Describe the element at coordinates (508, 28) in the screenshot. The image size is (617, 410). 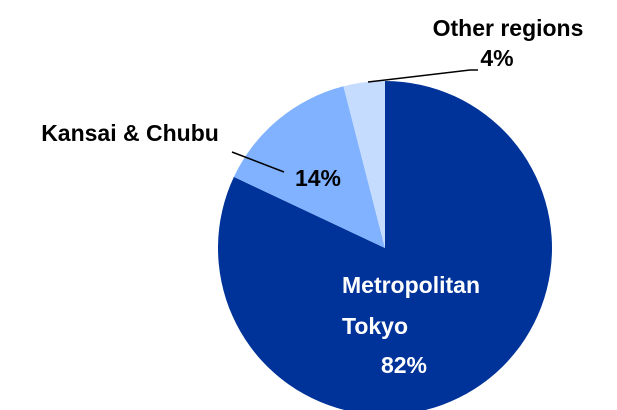
I see `category-label: Other regions` at that location.